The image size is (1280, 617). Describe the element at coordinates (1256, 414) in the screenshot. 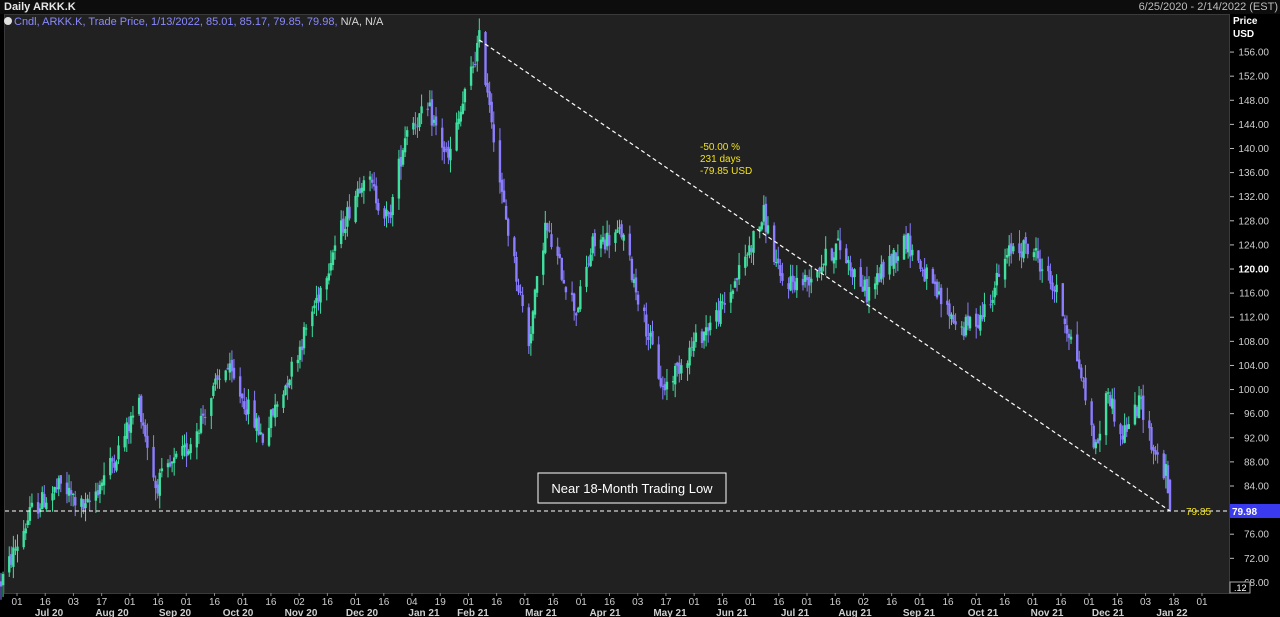

I see `y-tick-label: 96.00` at that location.